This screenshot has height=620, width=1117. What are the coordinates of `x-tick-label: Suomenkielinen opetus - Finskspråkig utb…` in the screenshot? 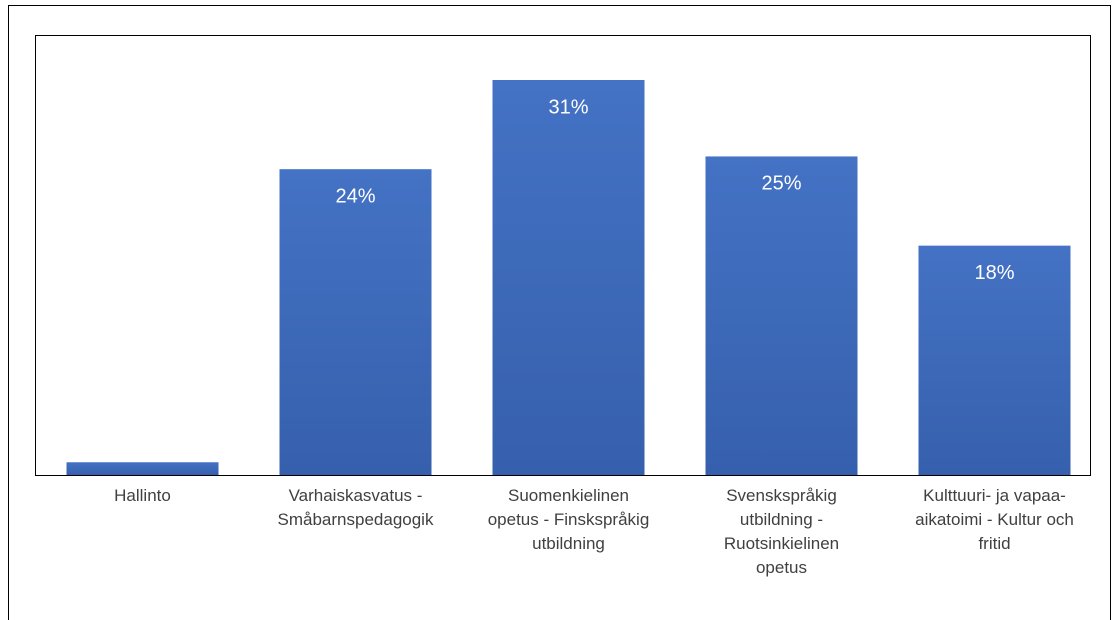 It's located at (568, 519).